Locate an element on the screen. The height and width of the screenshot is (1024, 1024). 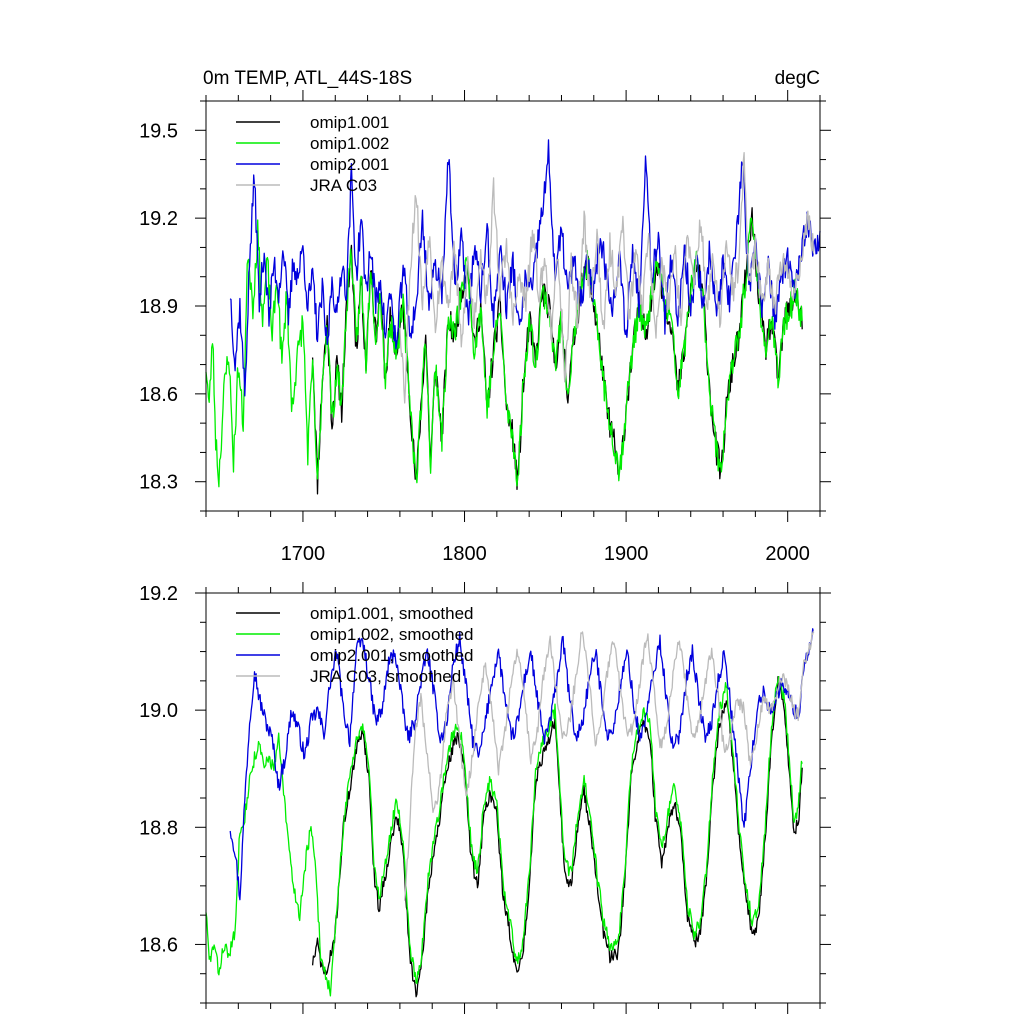
y-tick-label: 18.8 is located at coordinates (158, 828).